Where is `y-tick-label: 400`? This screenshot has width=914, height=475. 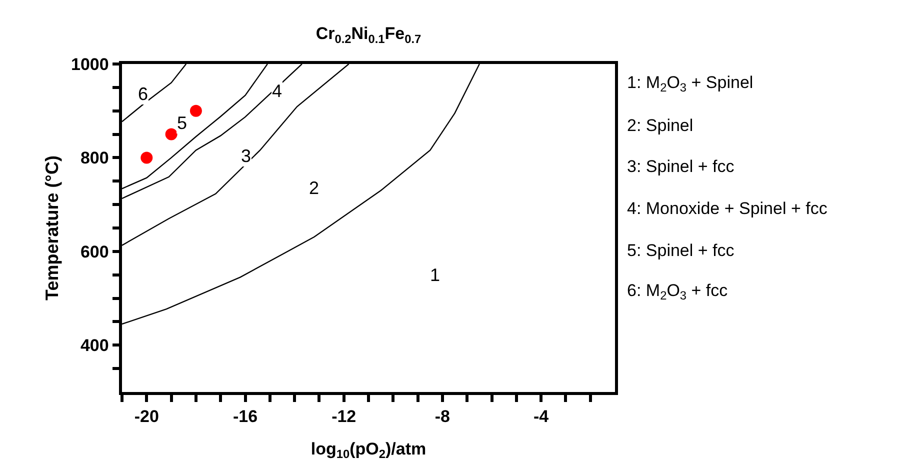
y-tick-label: 400 is located at coordinates (94, 346).